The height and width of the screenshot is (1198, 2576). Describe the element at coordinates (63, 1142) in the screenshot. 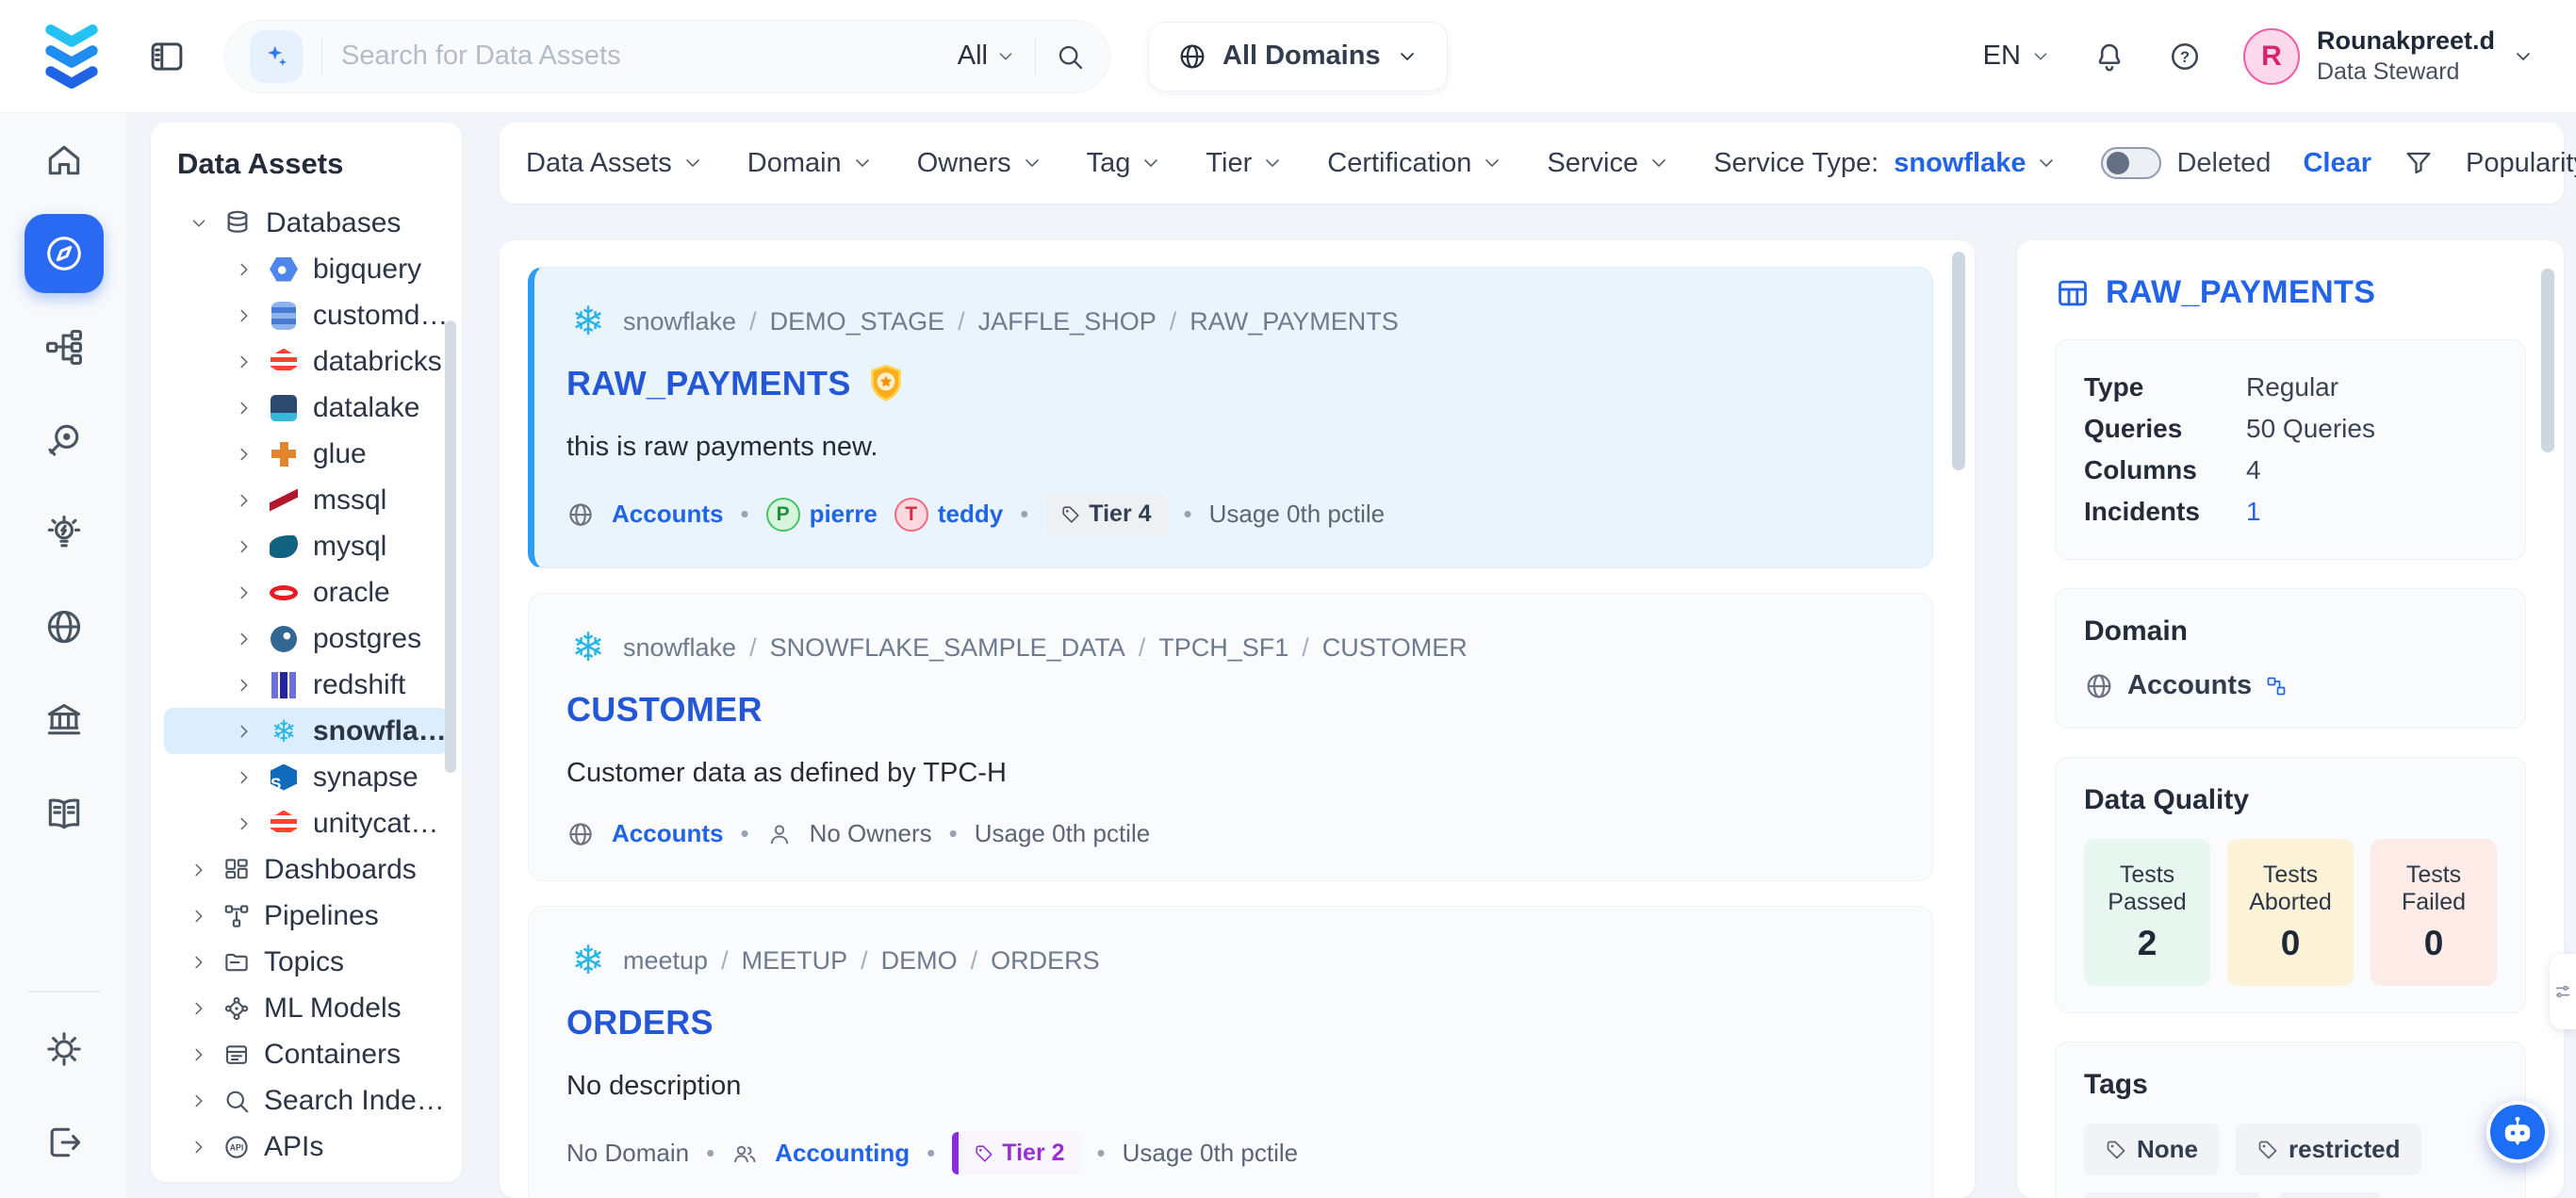

I see `nav-logout` at that location.